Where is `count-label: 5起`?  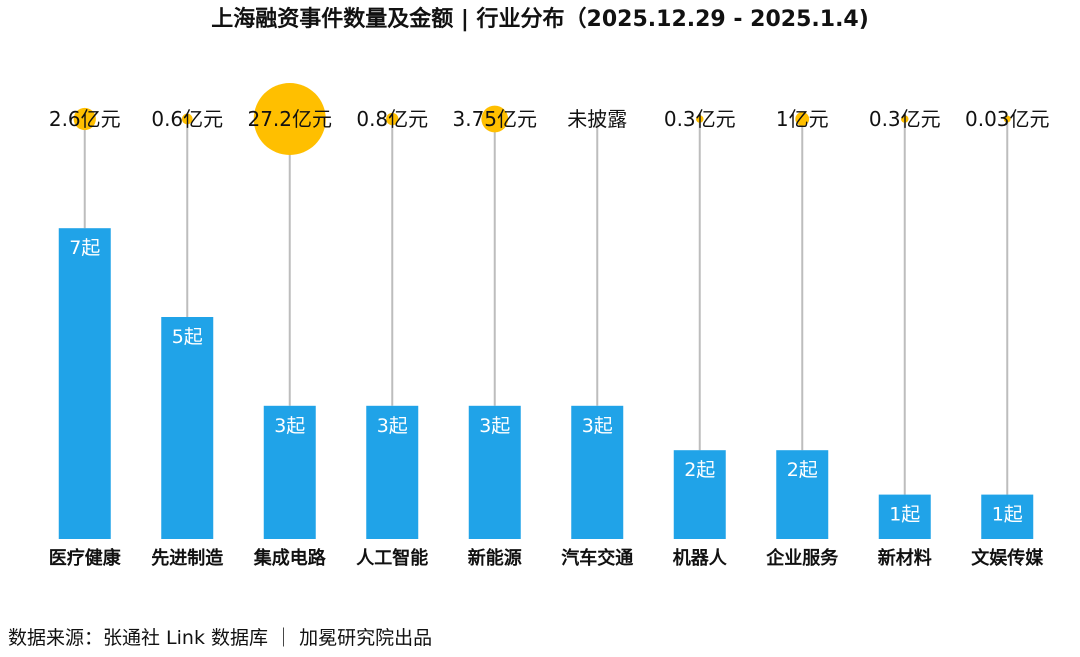 count-label: 5起 is located at coordinates (187, 337).